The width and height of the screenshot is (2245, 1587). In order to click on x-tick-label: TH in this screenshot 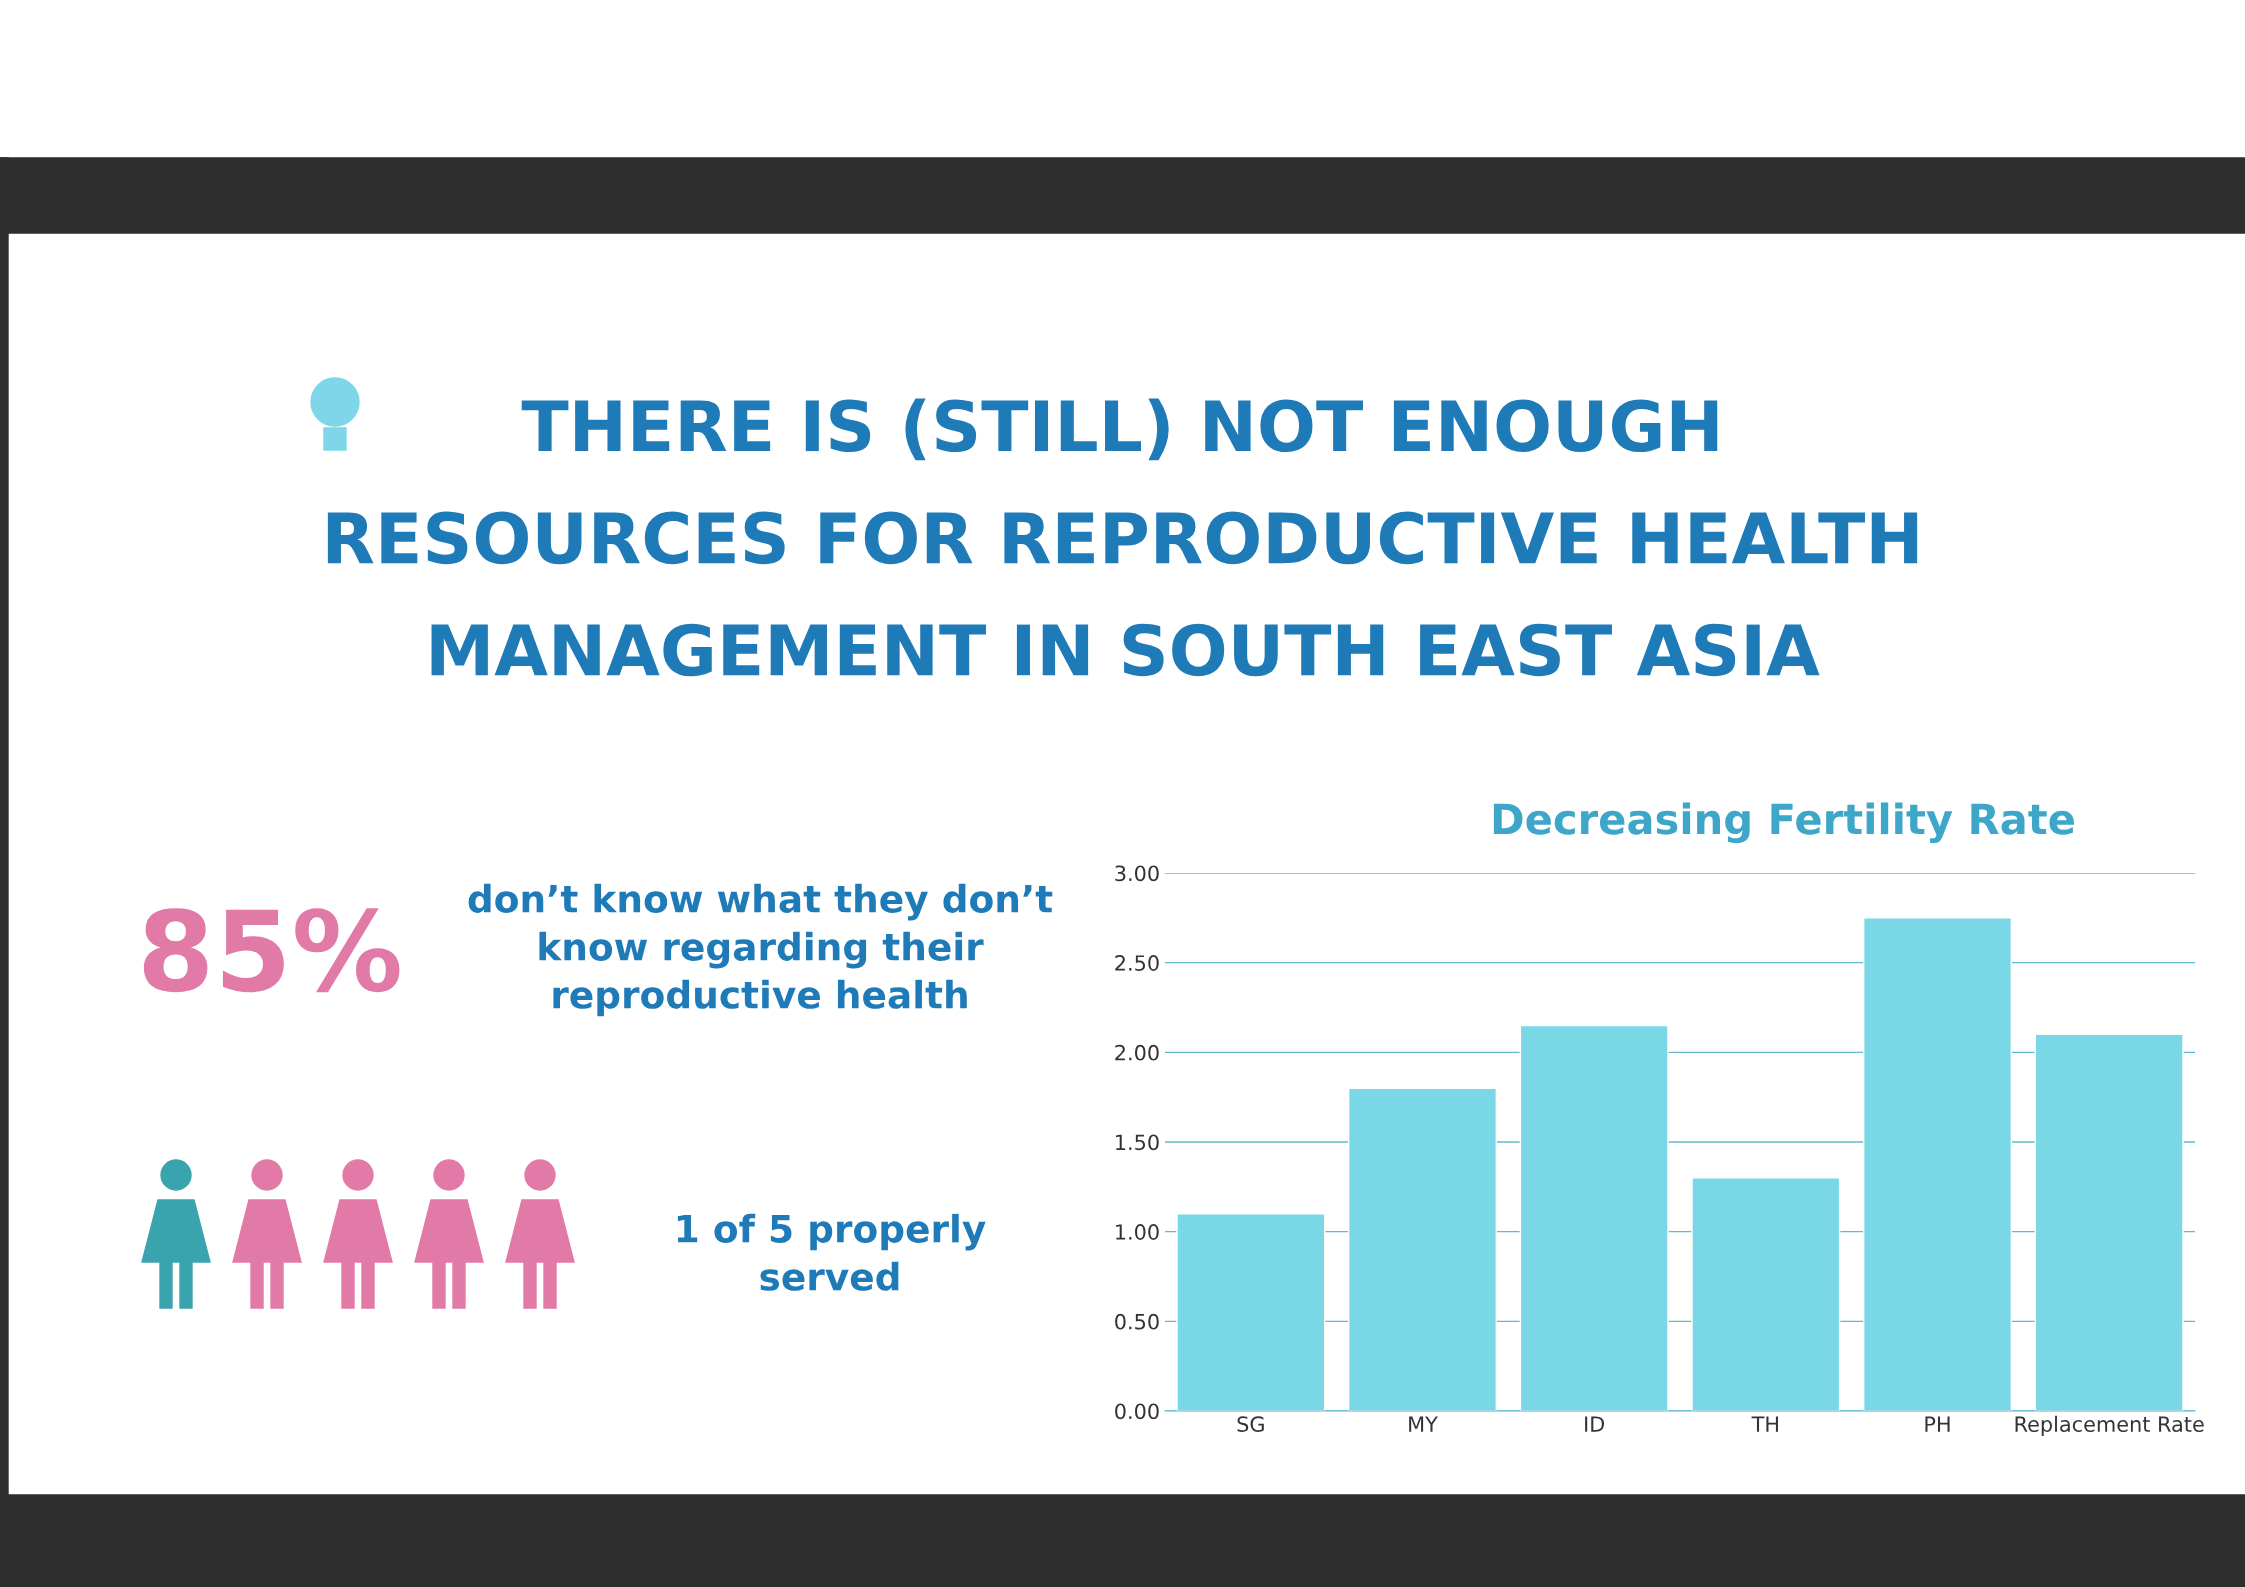, I will do `click(1764, 1424)`.